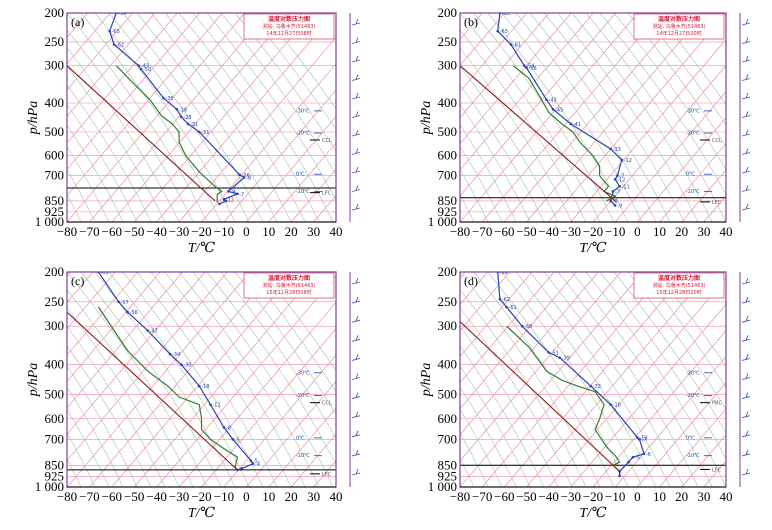 The image size is (772, 530). I want to click on temperature-point-label: -56, so click(533, 69).